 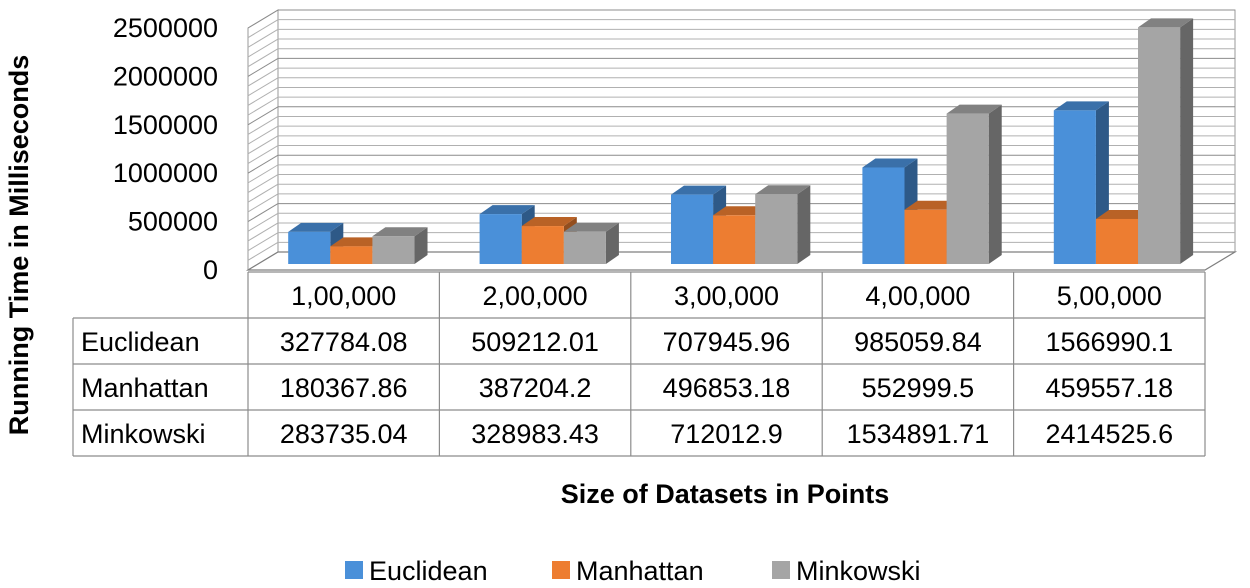 I want to click on y-tick-label: 2500000, so click(x=165, y=28).